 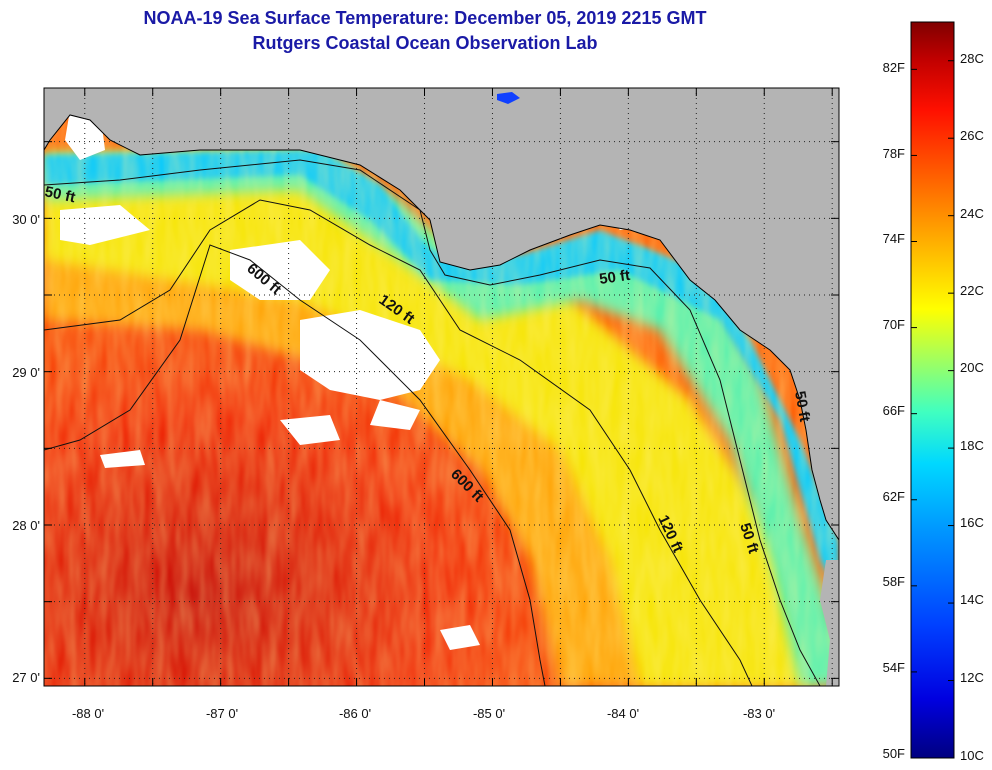 What do you see at coordinates (26, 219) in the screenshot?
I see `lat-tick-label: 30 0'` at bounding box center [26, 219].